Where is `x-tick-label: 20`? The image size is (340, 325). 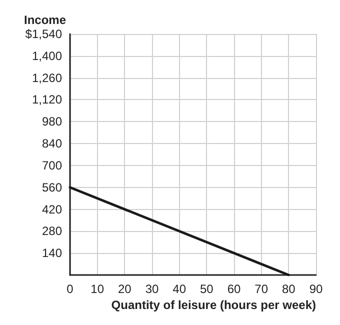 x-tick-label: 20 is located at coordinates (125, 289).